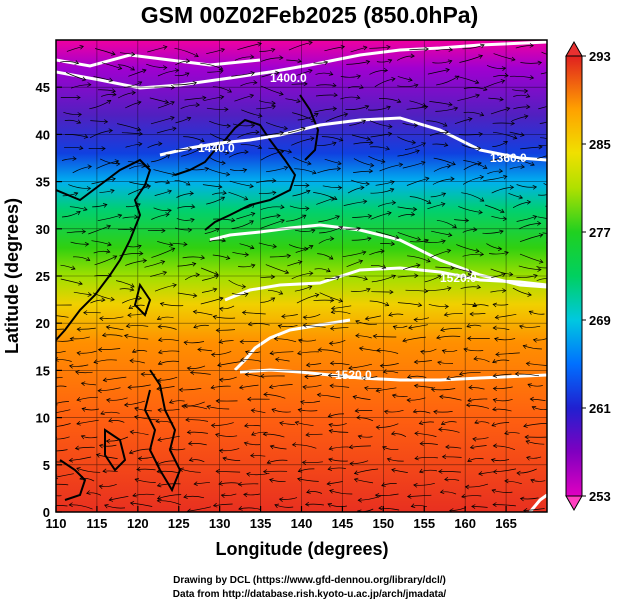 The height and width of the screenshot is (605, 619). I want to click on y-axis: 0 5 10 15 20 25 30 35 40 45, so click(49, 300).